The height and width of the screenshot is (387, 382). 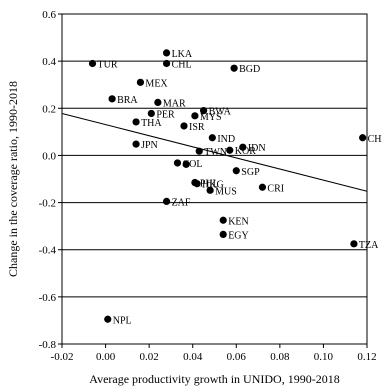 What do you see at coordinates (197, 127) in the screenshot?
I see `point-label: ISR` at bounding box center [197, 127].